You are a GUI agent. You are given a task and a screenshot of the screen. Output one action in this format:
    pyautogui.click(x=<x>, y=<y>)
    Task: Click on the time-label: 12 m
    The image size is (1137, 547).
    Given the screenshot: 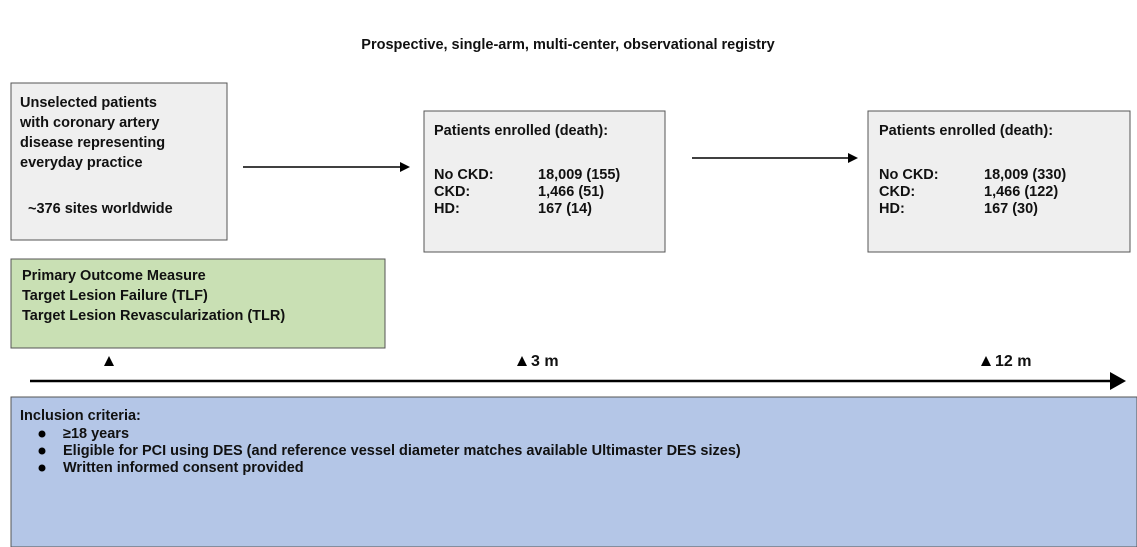 What is the action you would take?
    pyautogui.click(x=1013, y=361)
    